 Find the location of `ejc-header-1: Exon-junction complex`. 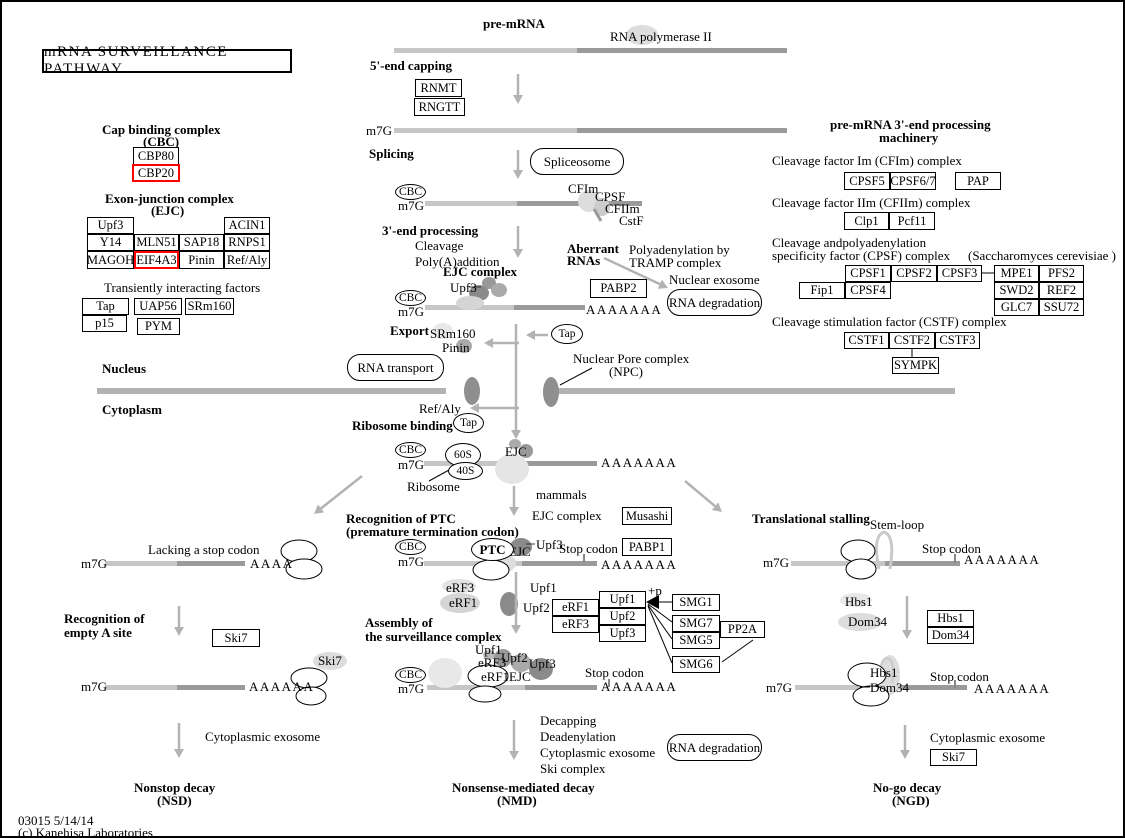

ejc-header-1: Exon-junction complex is located at coordinates (169, 198).